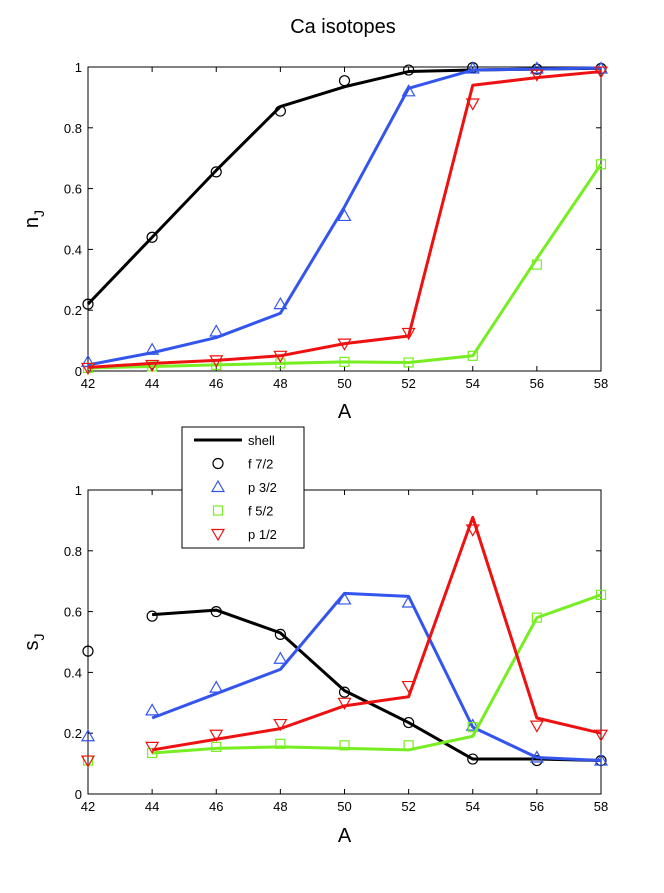 This screenshot has width=664, height=893. I want to click on x-tick-label: 56, so click(537, 806).